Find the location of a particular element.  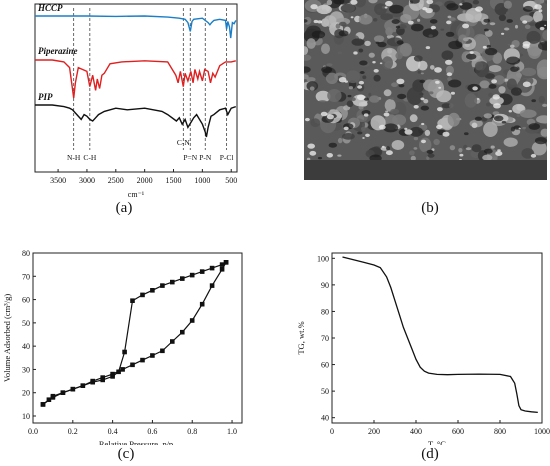

y-tick-label: 80 is located at coordinates (325, 311).